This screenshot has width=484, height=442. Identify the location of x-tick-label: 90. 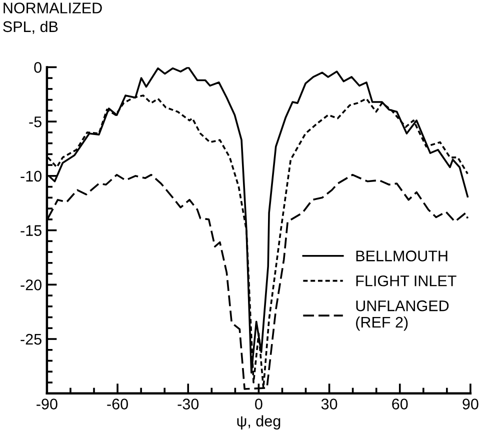
(470, 404).